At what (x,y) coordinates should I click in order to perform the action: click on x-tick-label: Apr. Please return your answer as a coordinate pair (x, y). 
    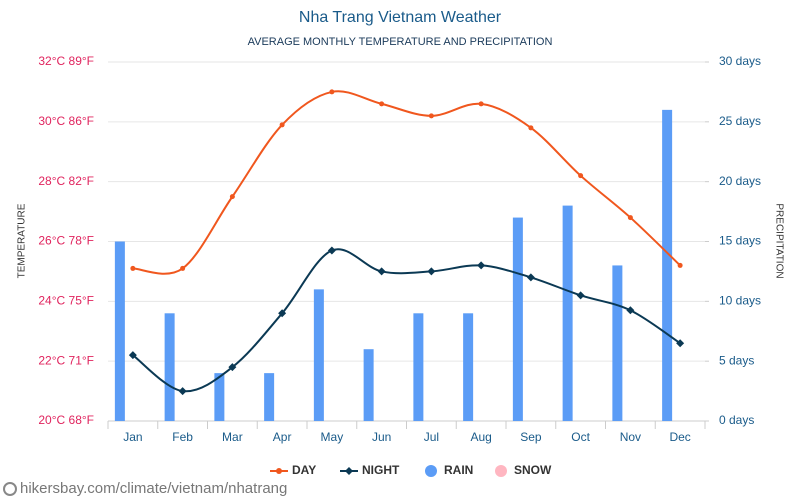
    Looking at the image, I should click on (282, 437).